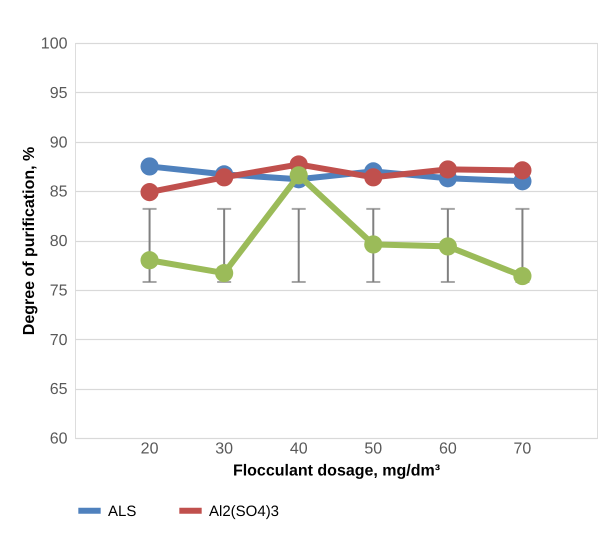 Image resolution: width=615 pixels, height=538 pixels. I want to click on x-tick-label: 30, so click(224, 449).